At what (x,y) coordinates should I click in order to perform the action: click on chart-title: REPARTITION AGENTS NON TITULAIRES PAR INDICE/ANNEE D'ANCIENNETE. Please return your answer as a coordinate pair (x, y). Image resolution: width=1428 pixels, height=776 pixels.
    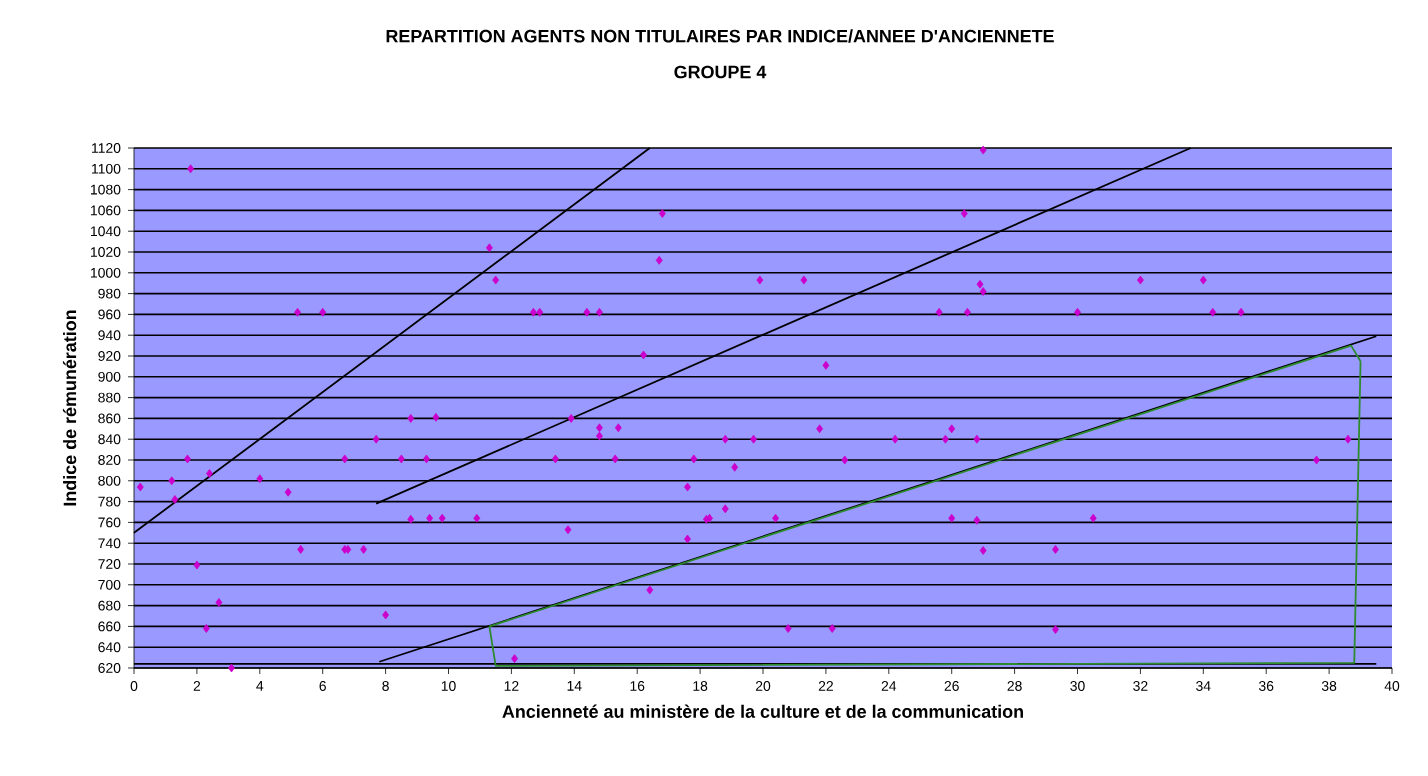
    Looking at the image, I should click on (720, 36).